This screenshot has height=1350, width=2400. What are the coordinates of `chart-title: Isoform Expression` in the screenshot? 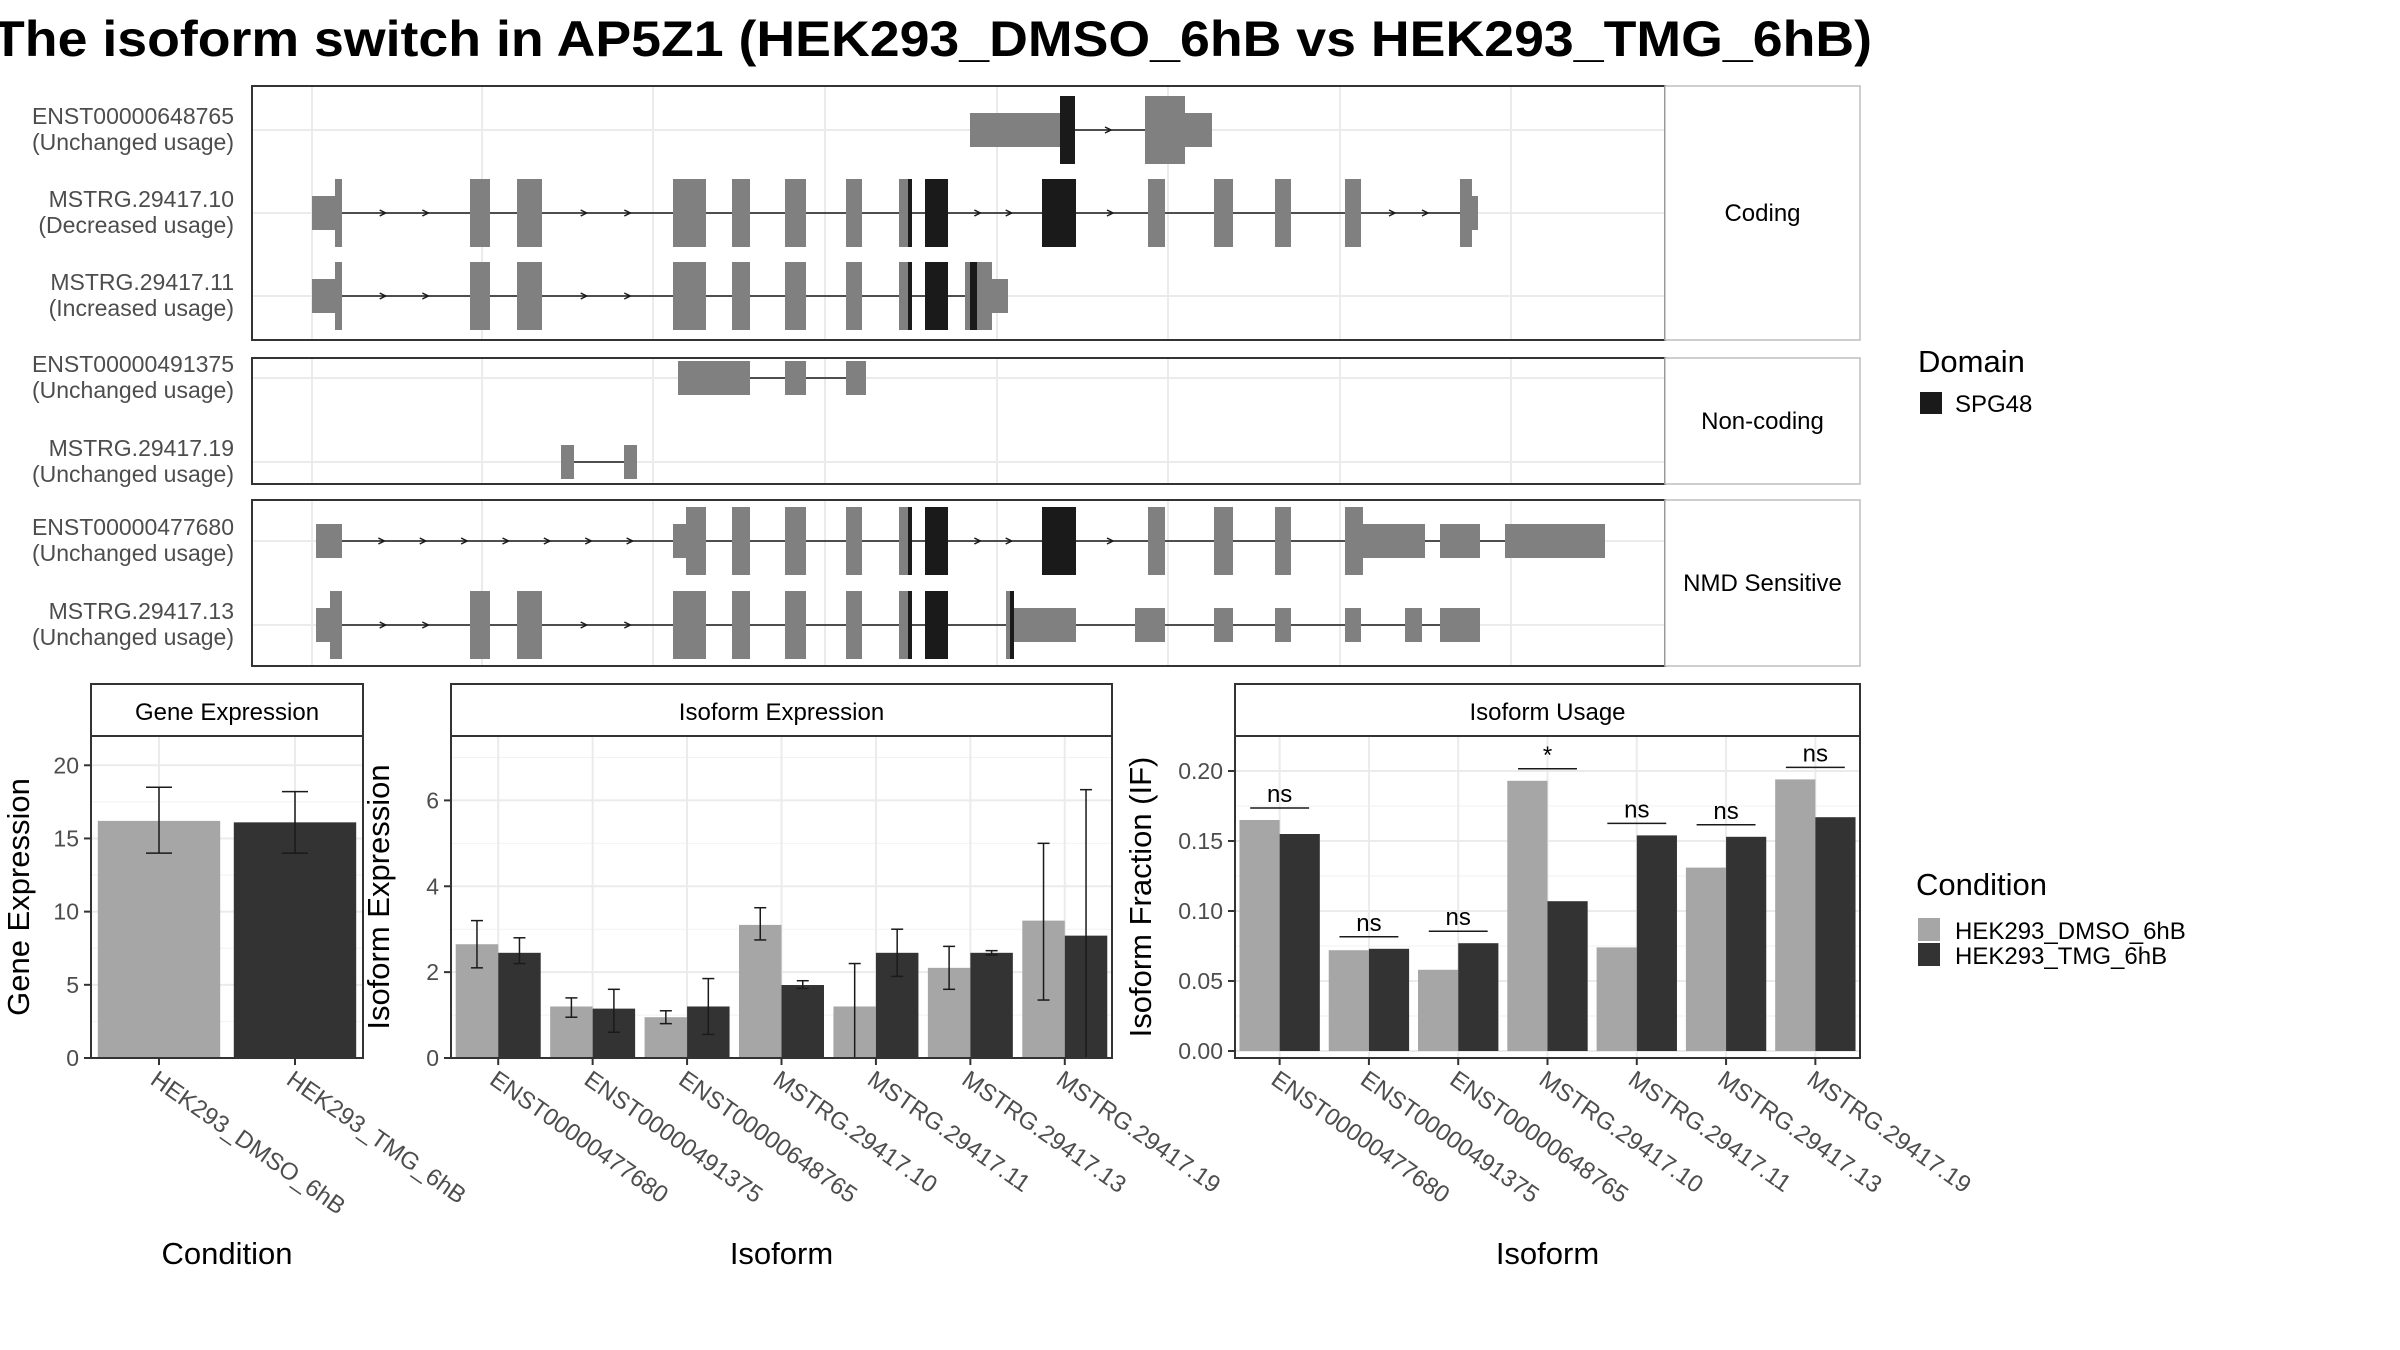 It's located at (781, 712).